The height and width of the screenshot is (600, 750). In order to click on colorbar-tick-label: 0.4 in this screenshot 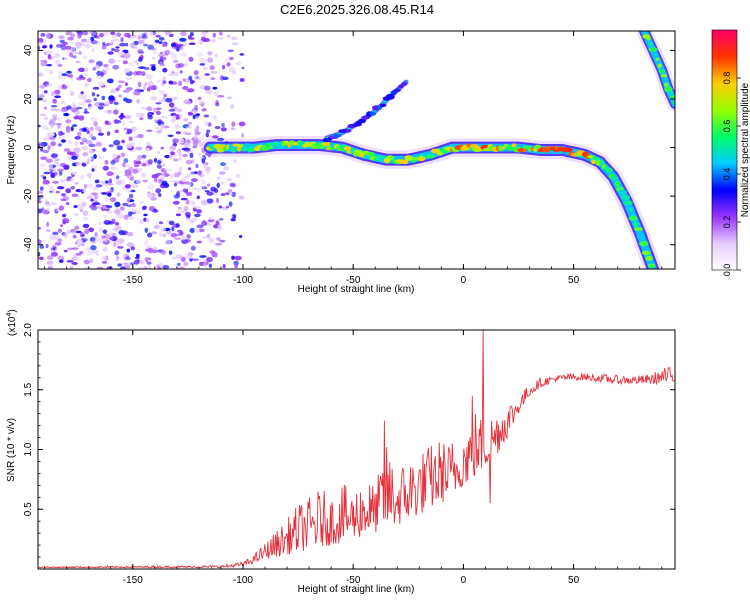, I will do `click(727, 174)`.